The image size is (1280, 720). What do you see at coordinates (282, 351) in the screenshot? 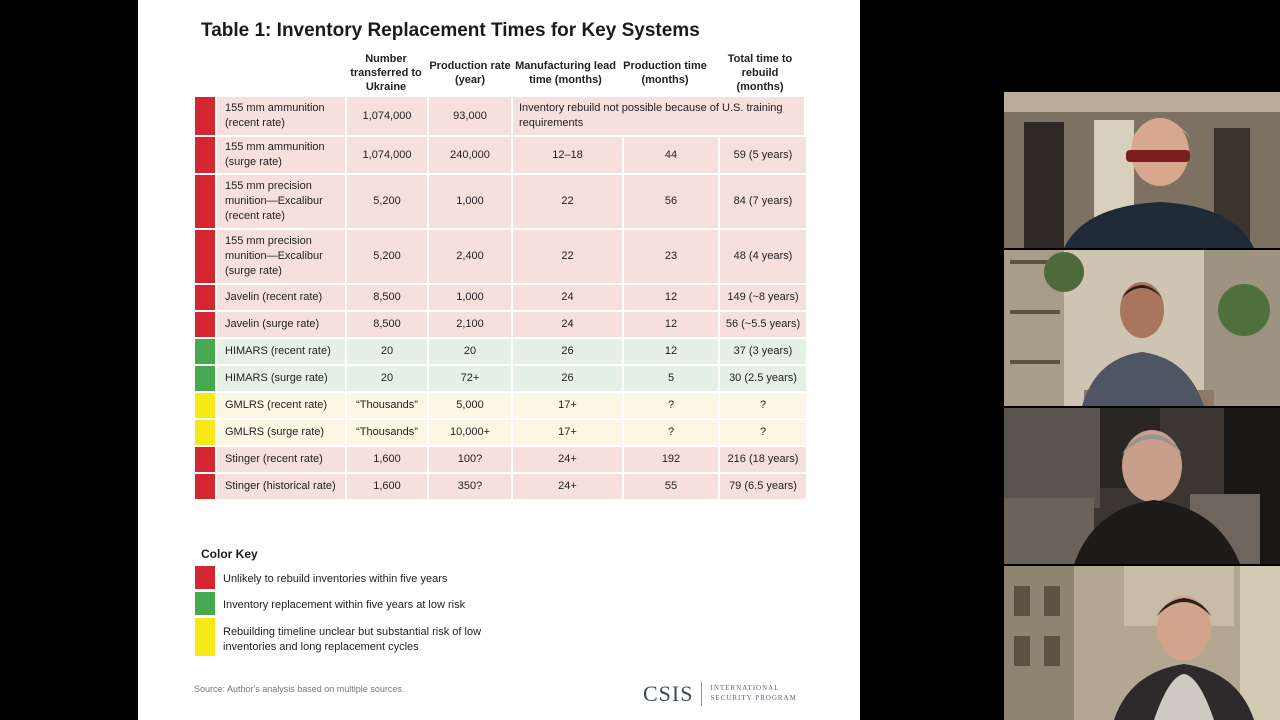
I see `cell-system: HIMARS (recent rate)` at bounding box center [282, 351].